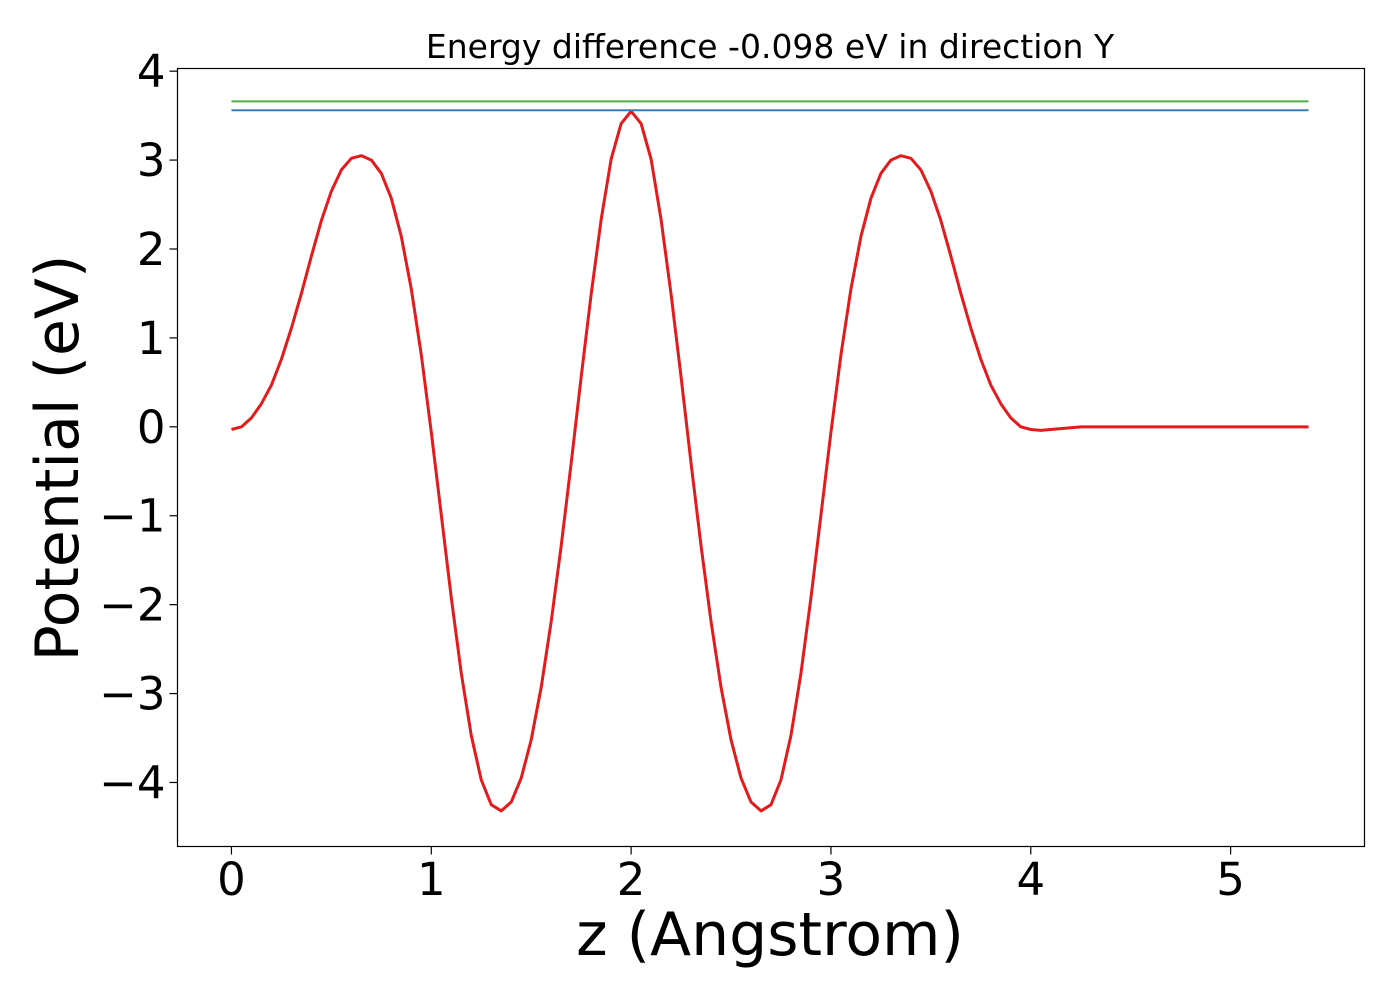 This screenshot has height=1000, width=1400. I want to click on y-axis: 4 3 2 1 0 −1 −2 −3 −4, so click(138, 427).